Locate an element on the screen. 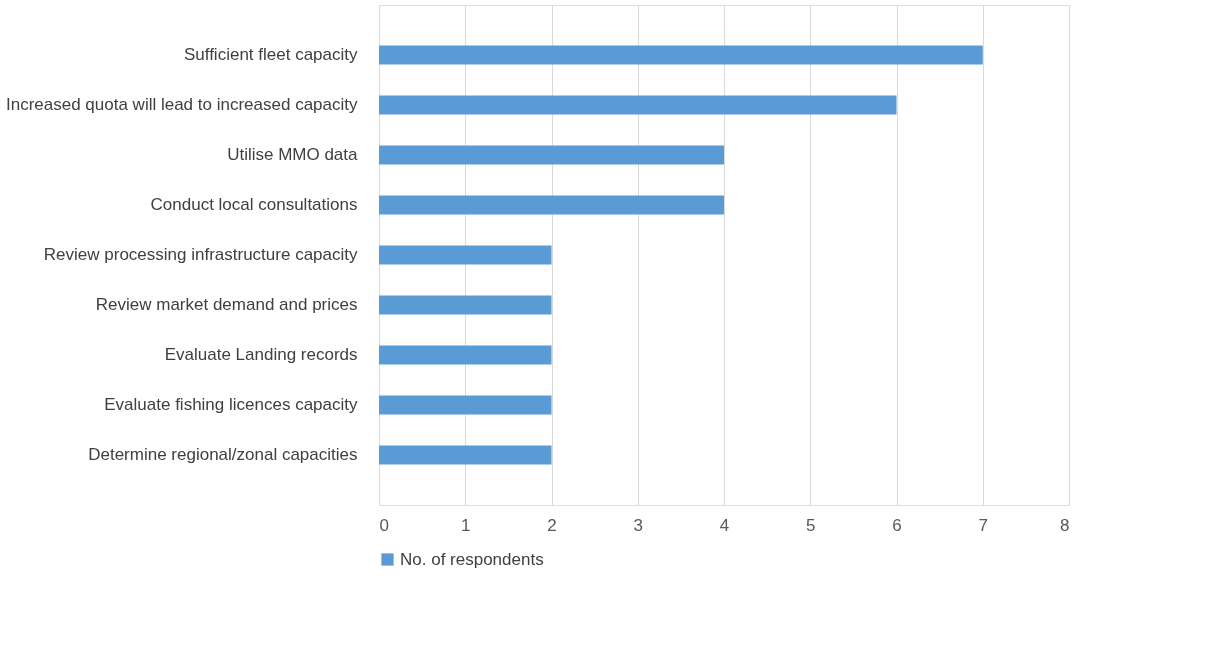 The image size is (1224, 655). x-tick-label: 2 is located at coordinates (552, 525).